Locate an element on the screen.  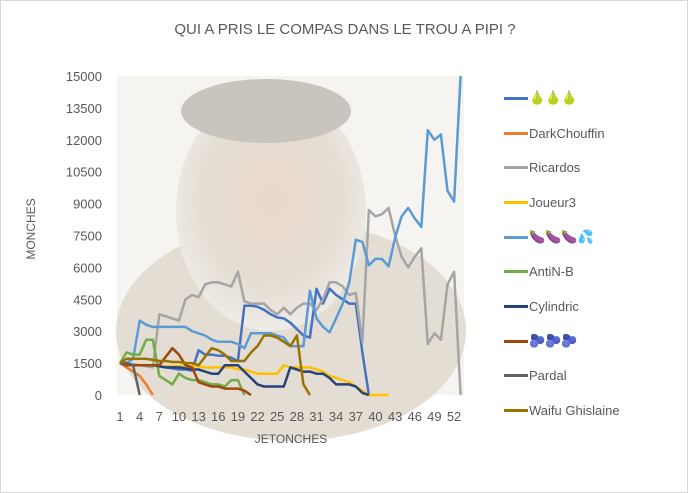
x-tick-label: 13 is located at coordinates (198, 416).